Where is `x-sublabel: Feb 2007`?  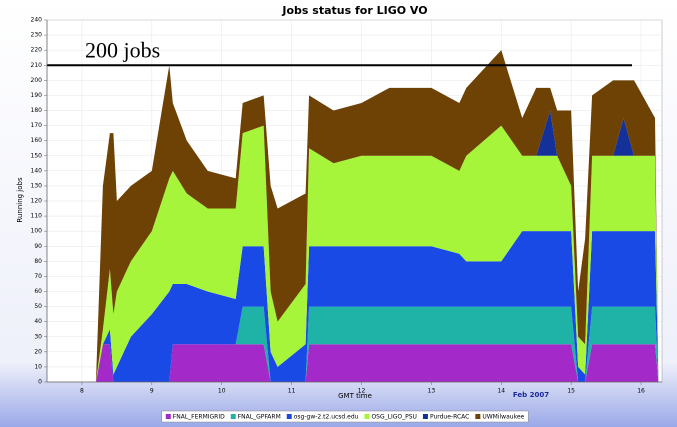 x-sublabel: Feb 2007 is located at coordinates (531, 395).